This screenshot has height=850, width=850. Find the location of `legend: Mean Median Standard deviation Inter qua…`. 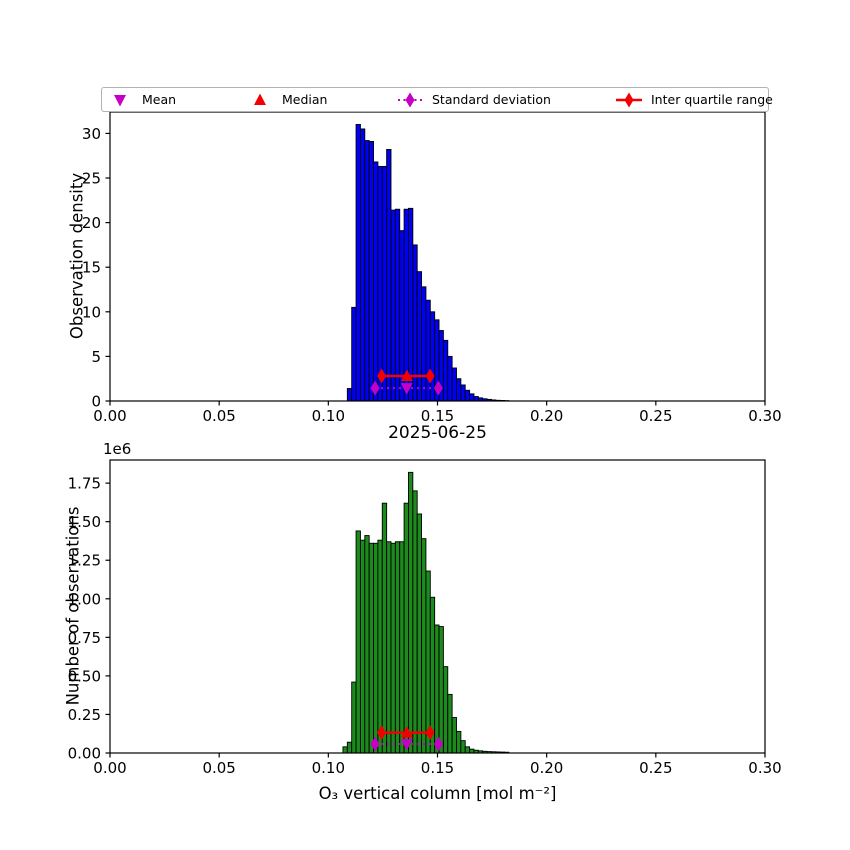

legend: Mean Median Standard deviation Inter qua… is located at coordinates (437, 99).